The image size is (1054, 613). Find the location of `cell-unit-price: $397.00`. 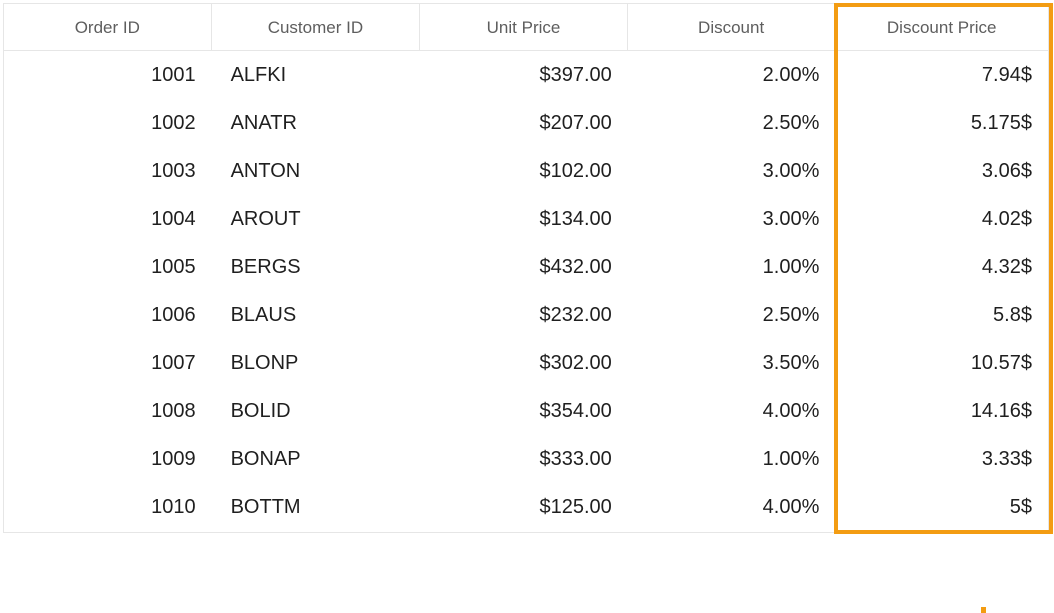

cell-unit-price: $397.00 is located at coordinates (575, 75).